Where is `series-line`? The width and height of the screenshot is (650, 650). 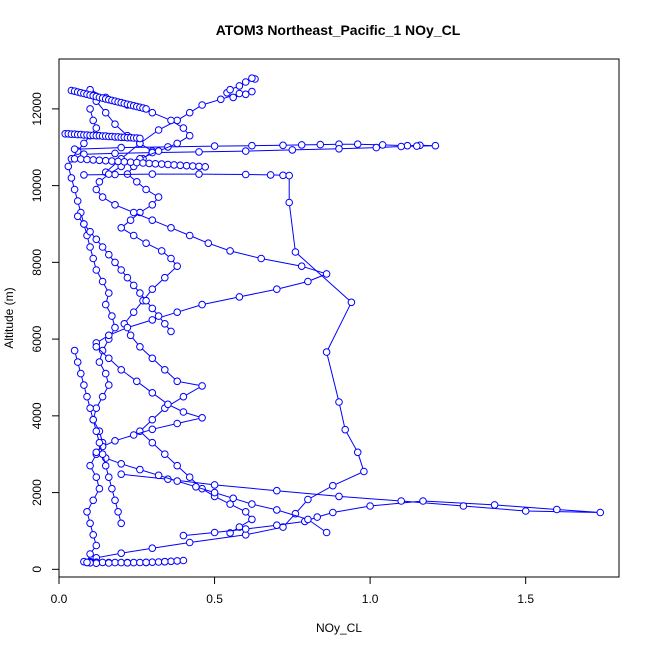 series-line is located at coordinates (209, 216).